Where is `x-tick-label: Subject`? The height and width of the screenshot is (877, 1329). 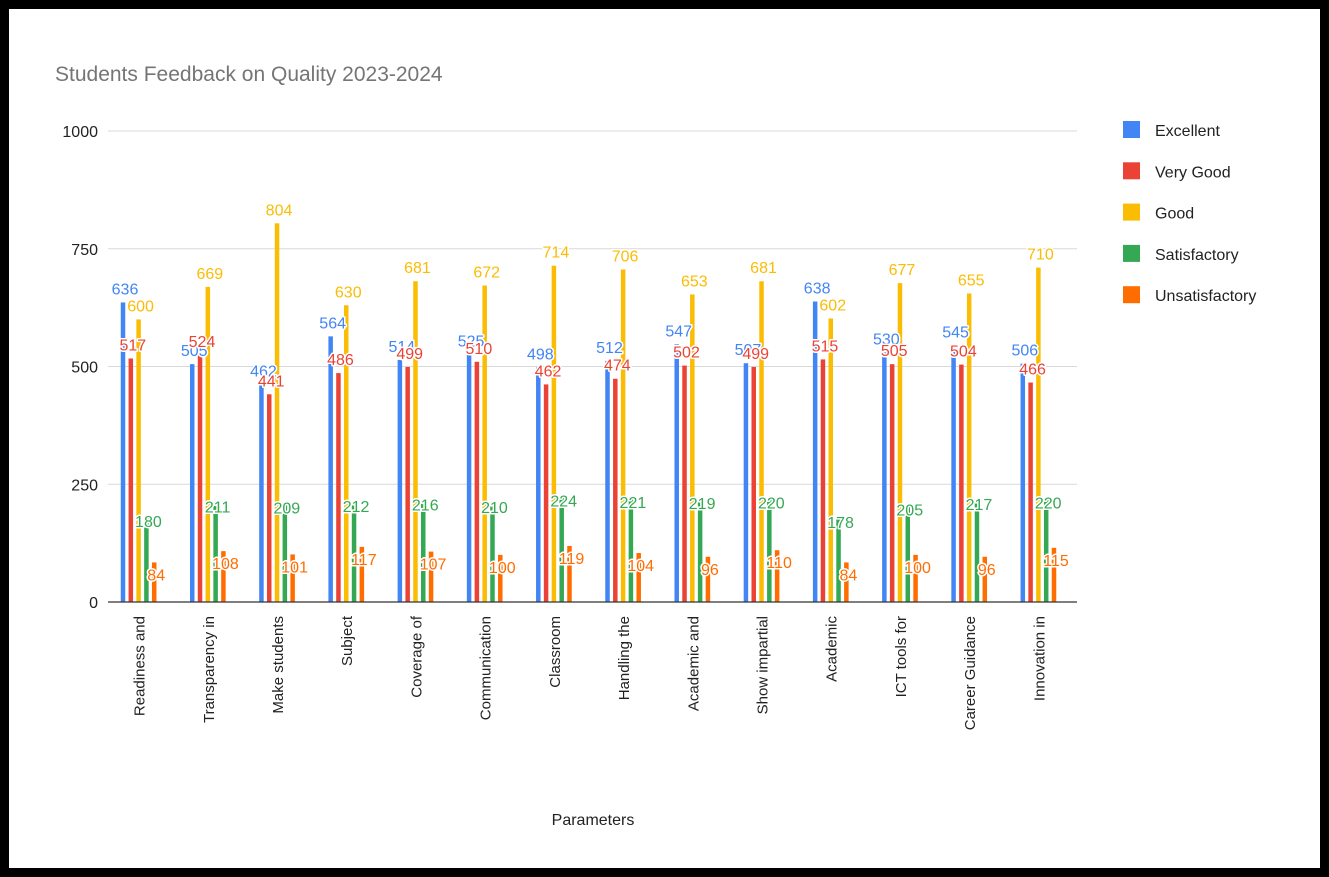
x-tick-label: Subject is located at coordinates (347, 640).